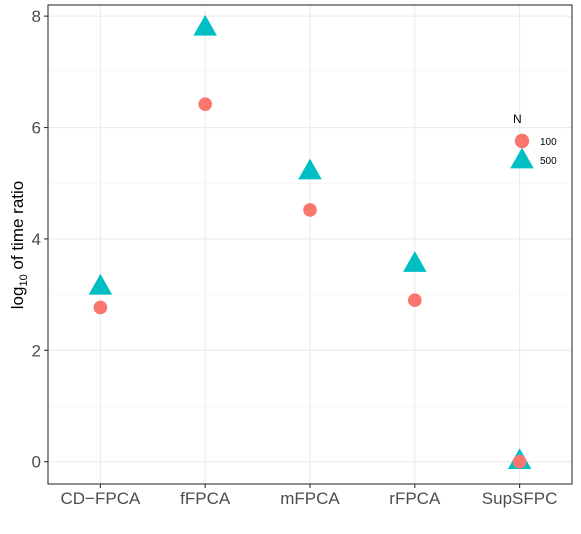 This screenshot has height=534, width=581. I want to click on legend-label: 100, so click(548, 142).